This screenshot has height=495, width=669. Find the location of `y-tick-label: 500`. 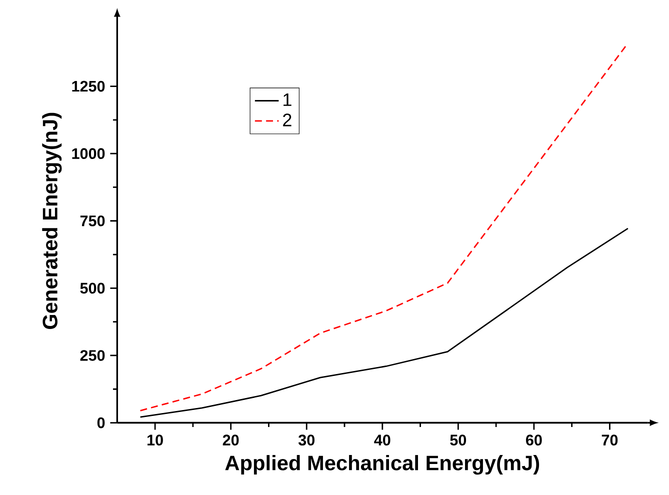

y-tick-label: 500 is located at coordinates (92, 288).